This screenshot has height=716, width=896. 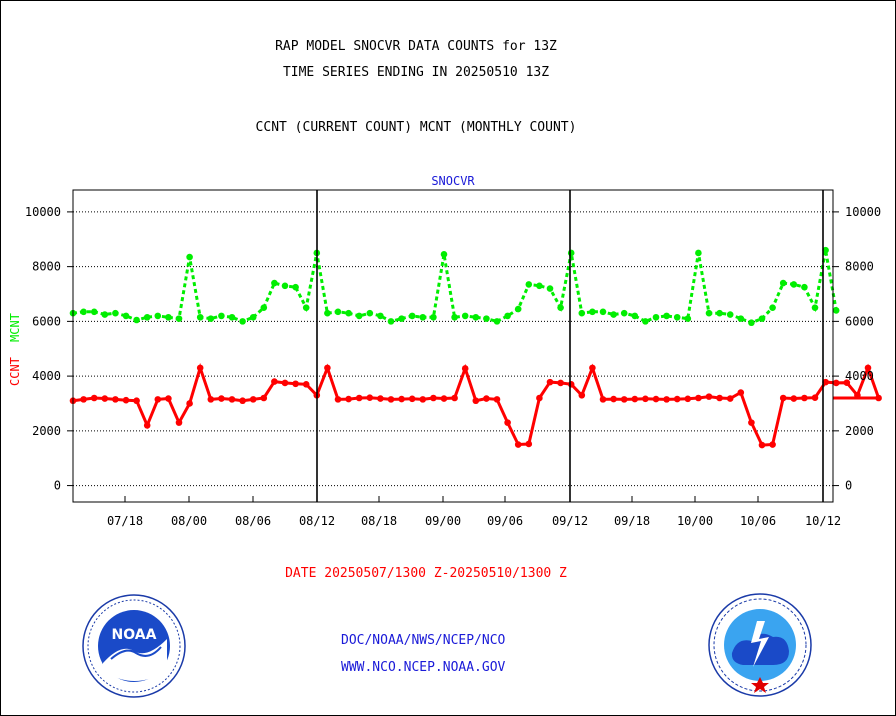 I want to click on y-axis-label-ccnt: CCNT, so click(x=15, y=371).